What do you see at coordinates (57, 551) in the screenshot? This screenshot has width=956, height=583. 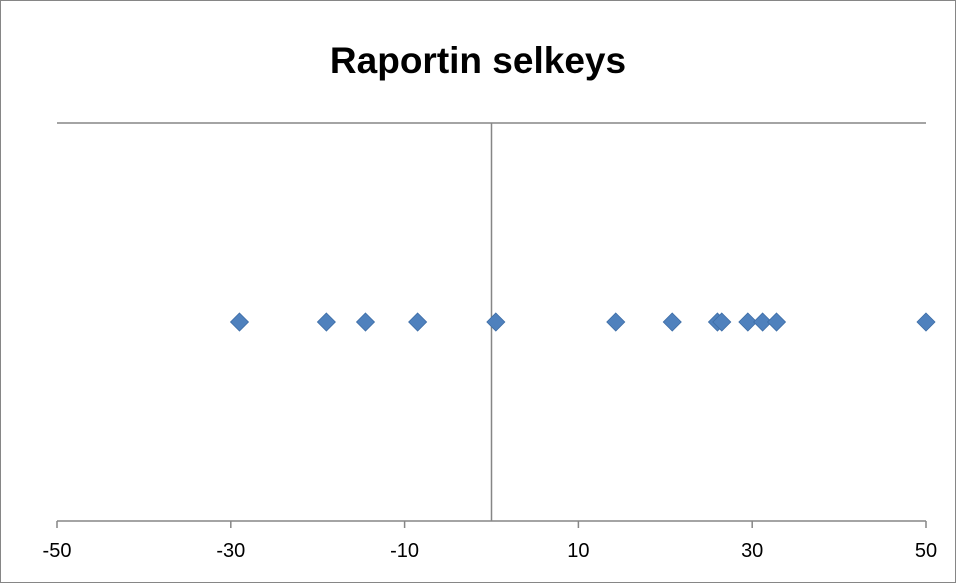 I see `x-tick-label: -50` at bounding box center [57, 551].